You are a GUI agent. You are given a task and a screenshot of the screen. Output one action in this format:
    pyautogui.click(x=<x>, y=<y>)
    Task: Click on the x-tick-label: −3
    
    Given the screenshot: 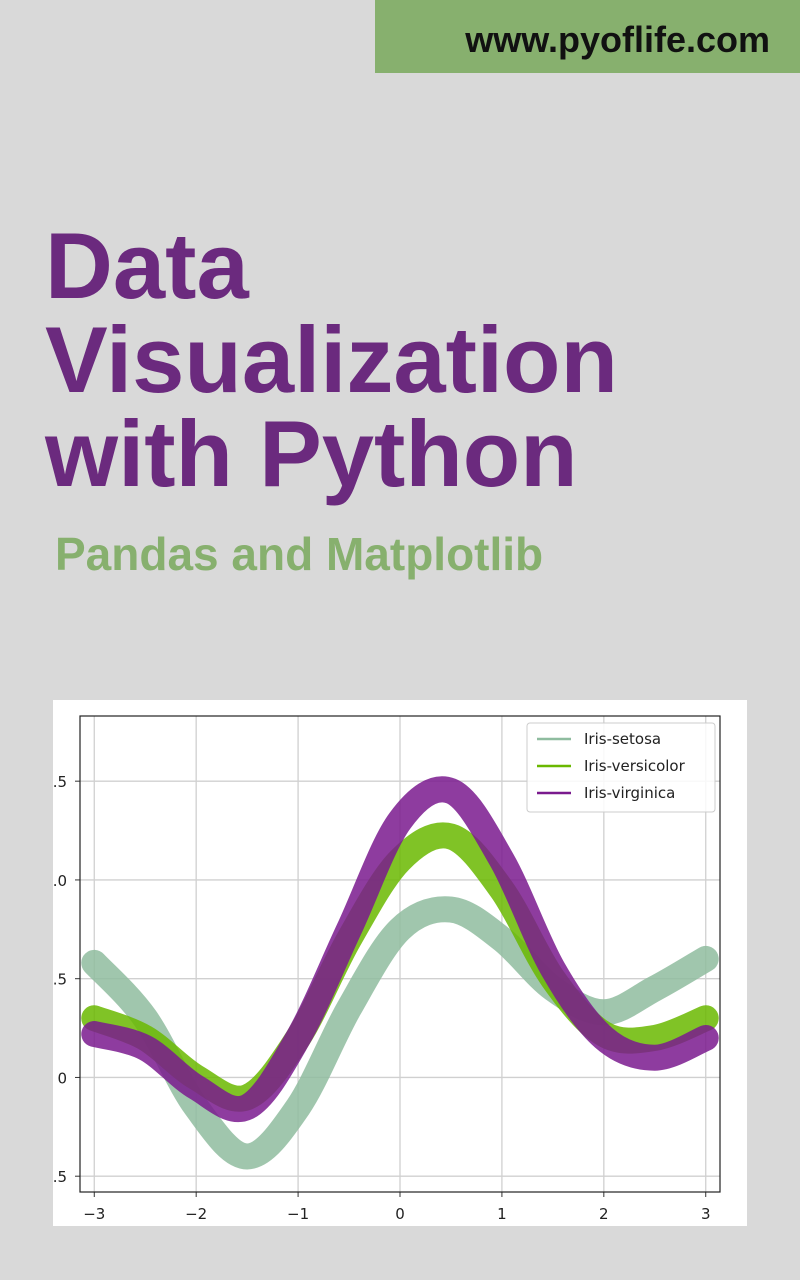 What is the action you would take?
    pyautogui.click(x=94, y=1214)
    